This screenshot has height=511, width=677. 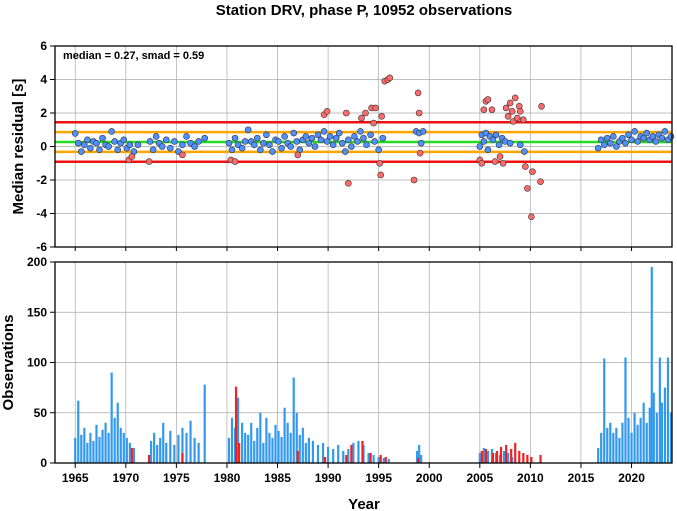 What do you see at coordinates (479, 478) in the screenshot?
I see `x-tick-label: 2005` at bounding box center [479, 478].